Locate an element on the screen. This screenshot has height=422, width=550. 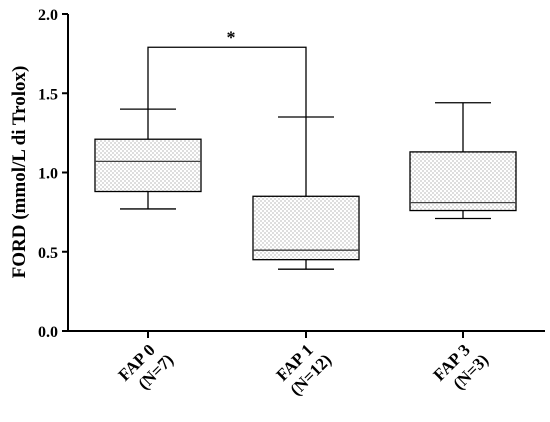
y-tick-label: 0.5 is located at coordinates (48, 253).